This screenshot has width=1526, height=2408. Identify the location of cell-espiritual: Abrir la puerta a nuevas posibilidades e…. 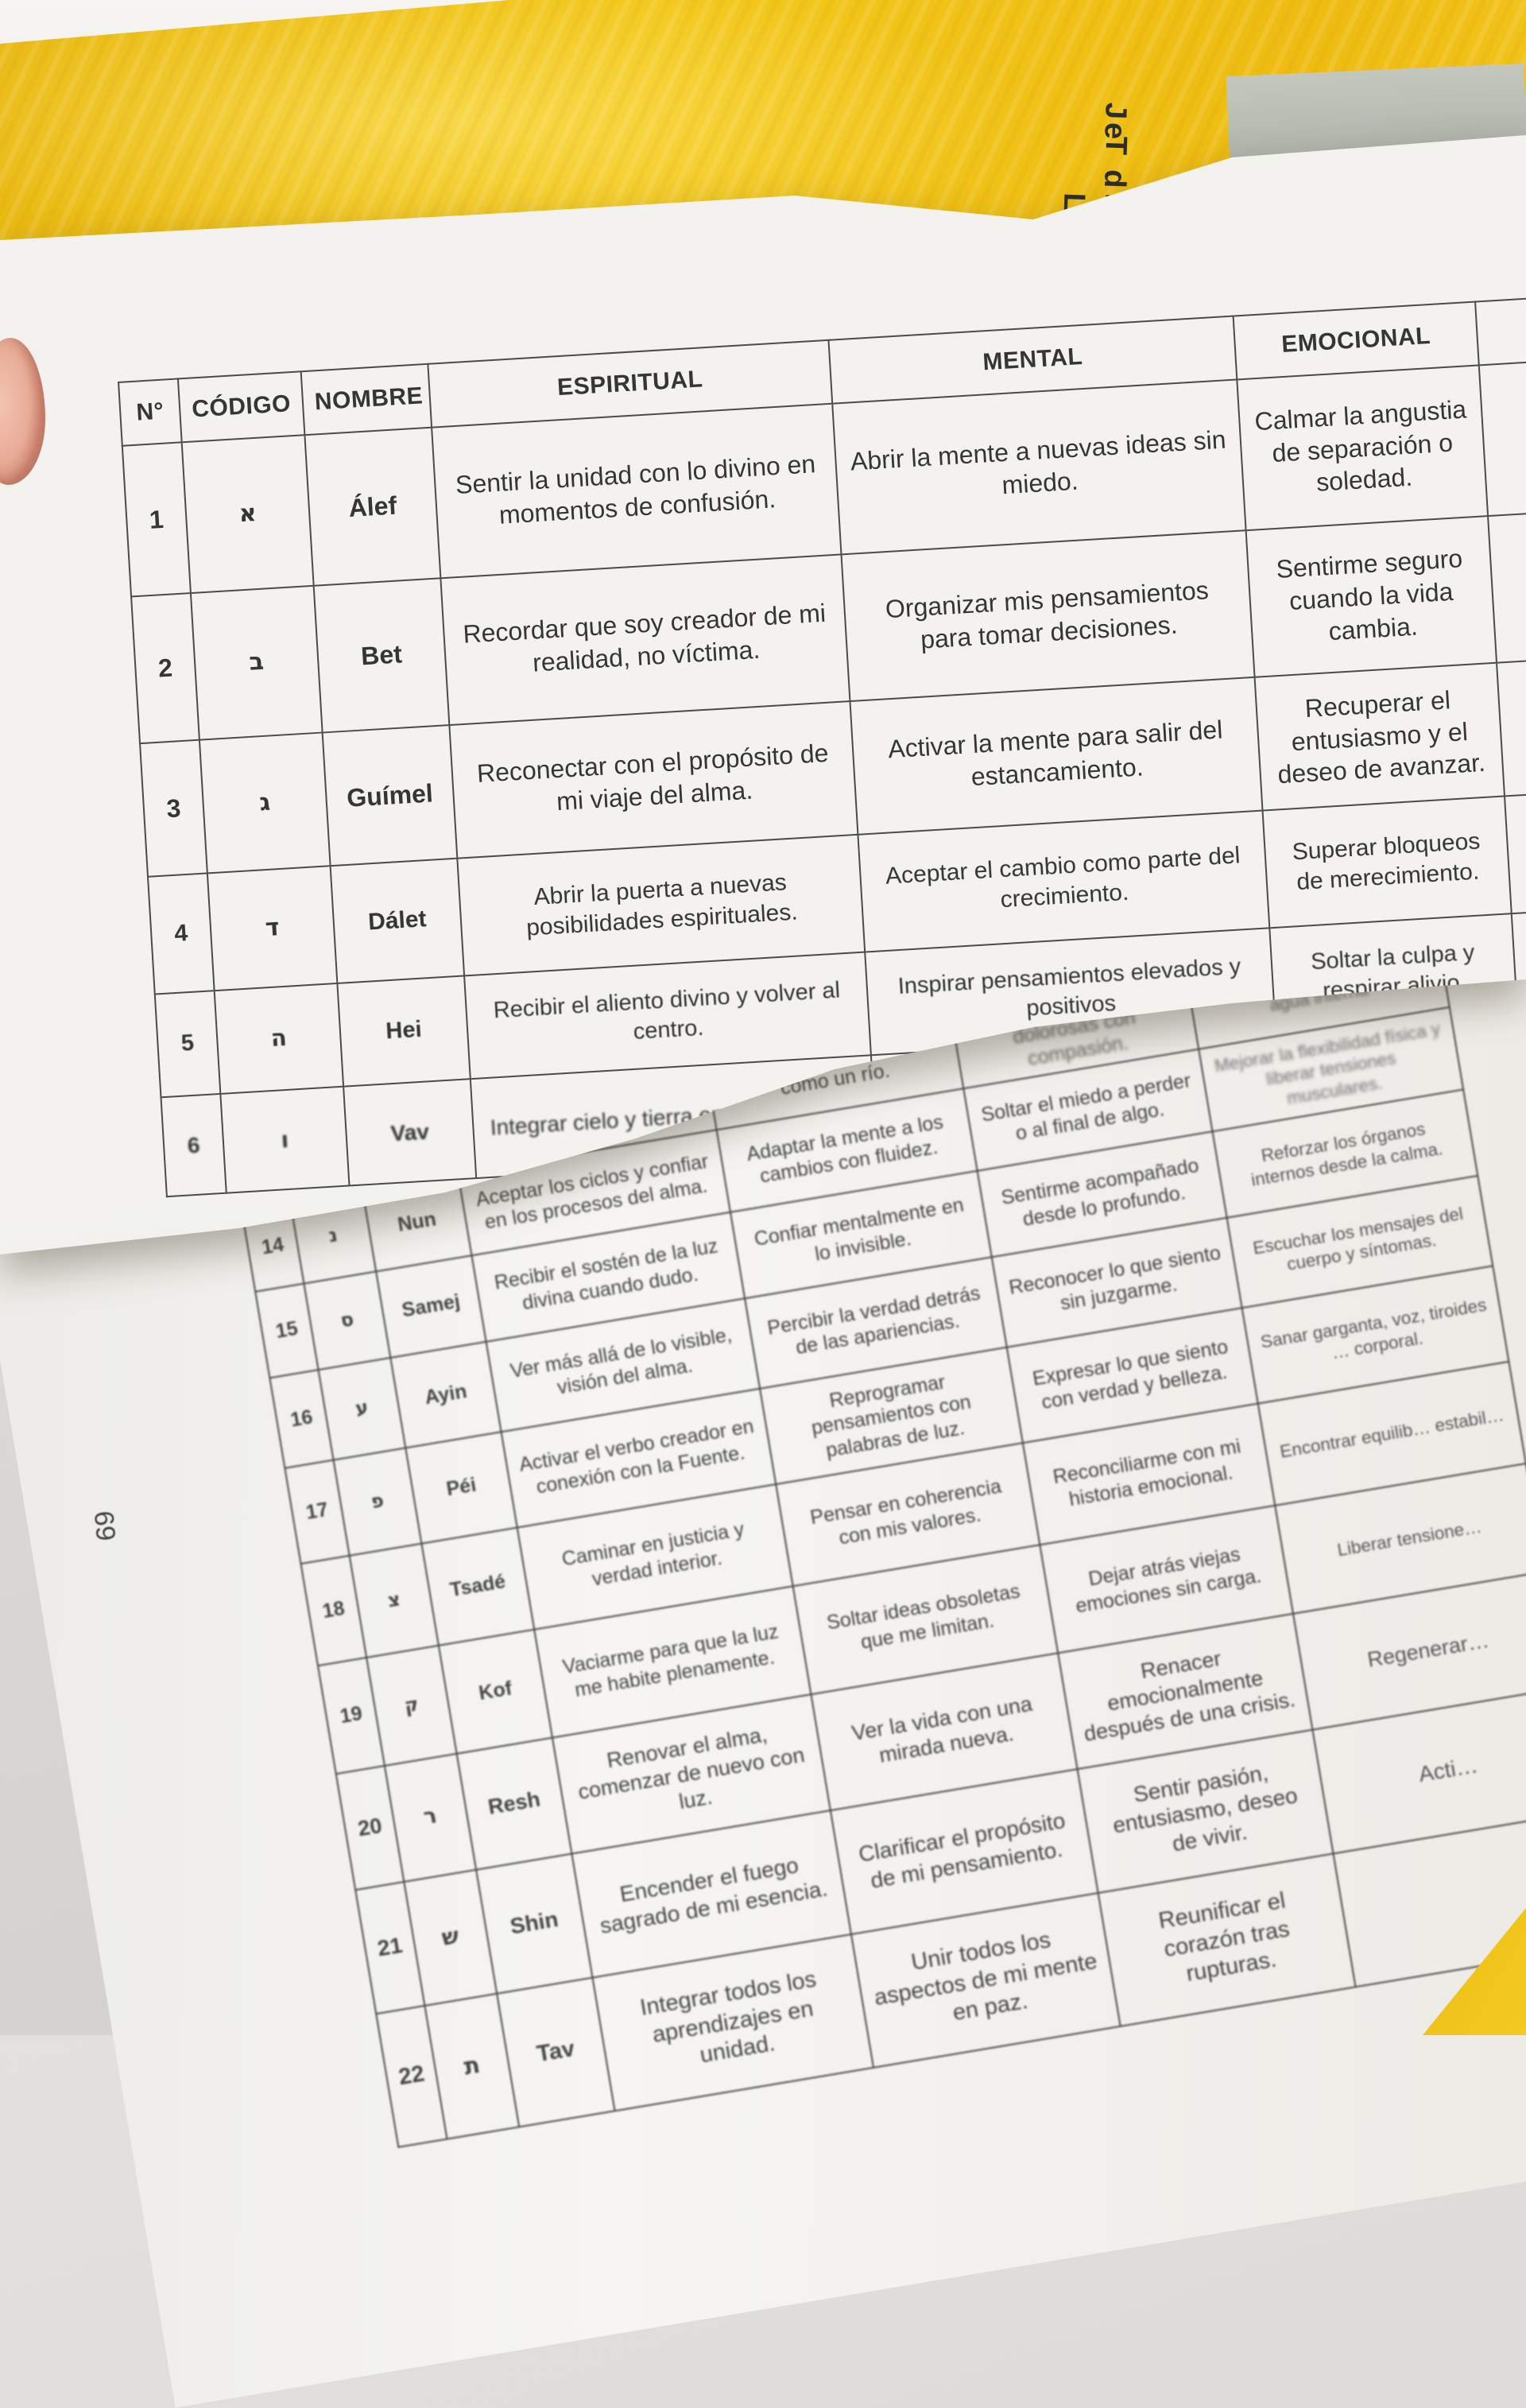
(661, 905).